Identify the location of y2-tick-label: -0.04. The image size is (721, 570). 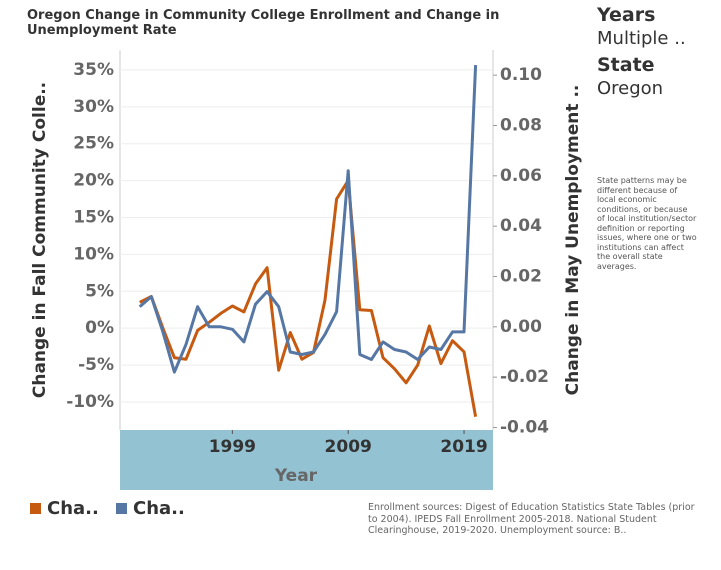
(524, 427).